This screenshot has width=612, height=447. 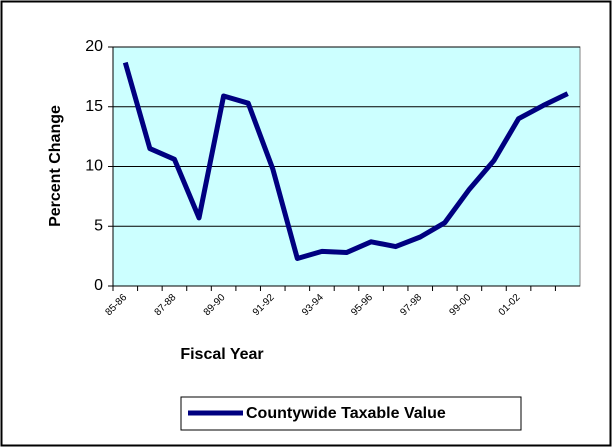 I want to click on x-axis-label: Fiscal Year, so click(x=221, y=354).